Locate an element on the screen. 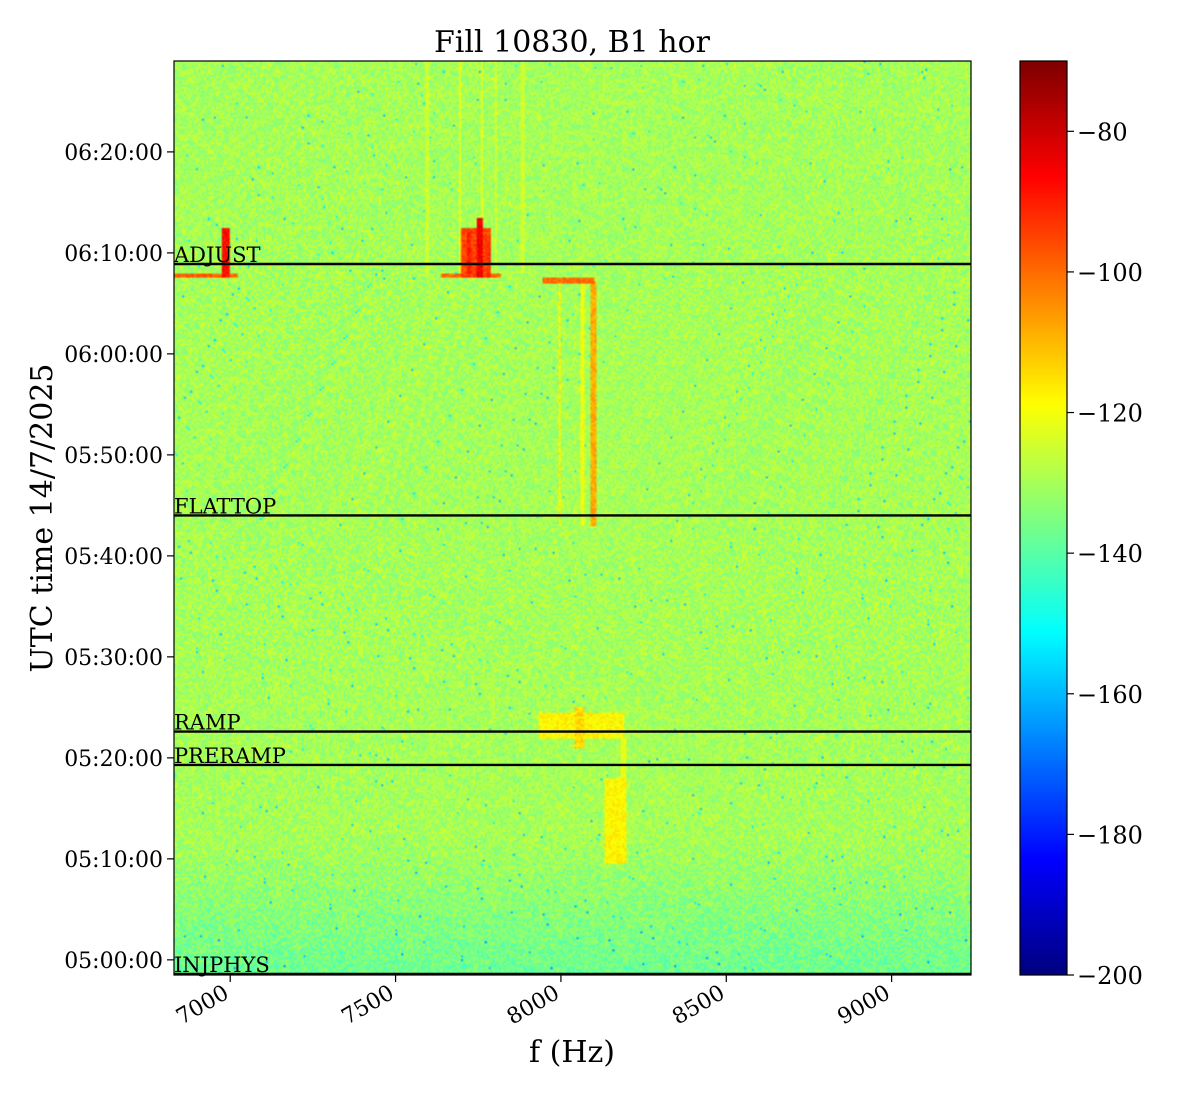 The height and width of the screenshot is (1100, 1200). y-tick-label: 06:20:00 is located at coordinates (113, 153).